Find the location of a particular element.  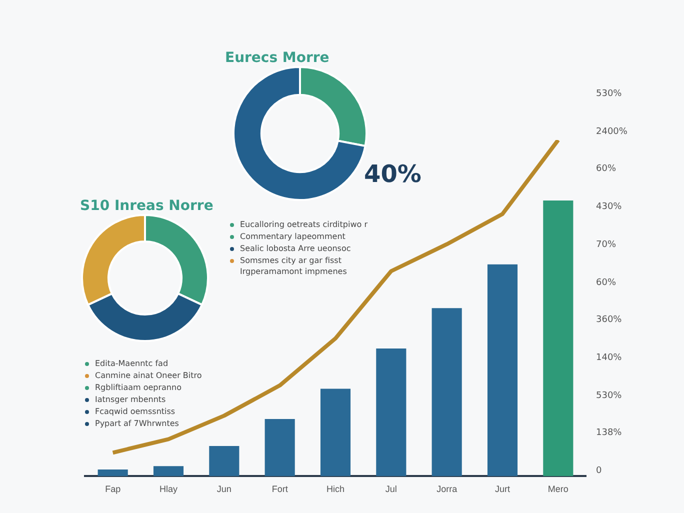

text: 430% is located at coordinates (609, 207).